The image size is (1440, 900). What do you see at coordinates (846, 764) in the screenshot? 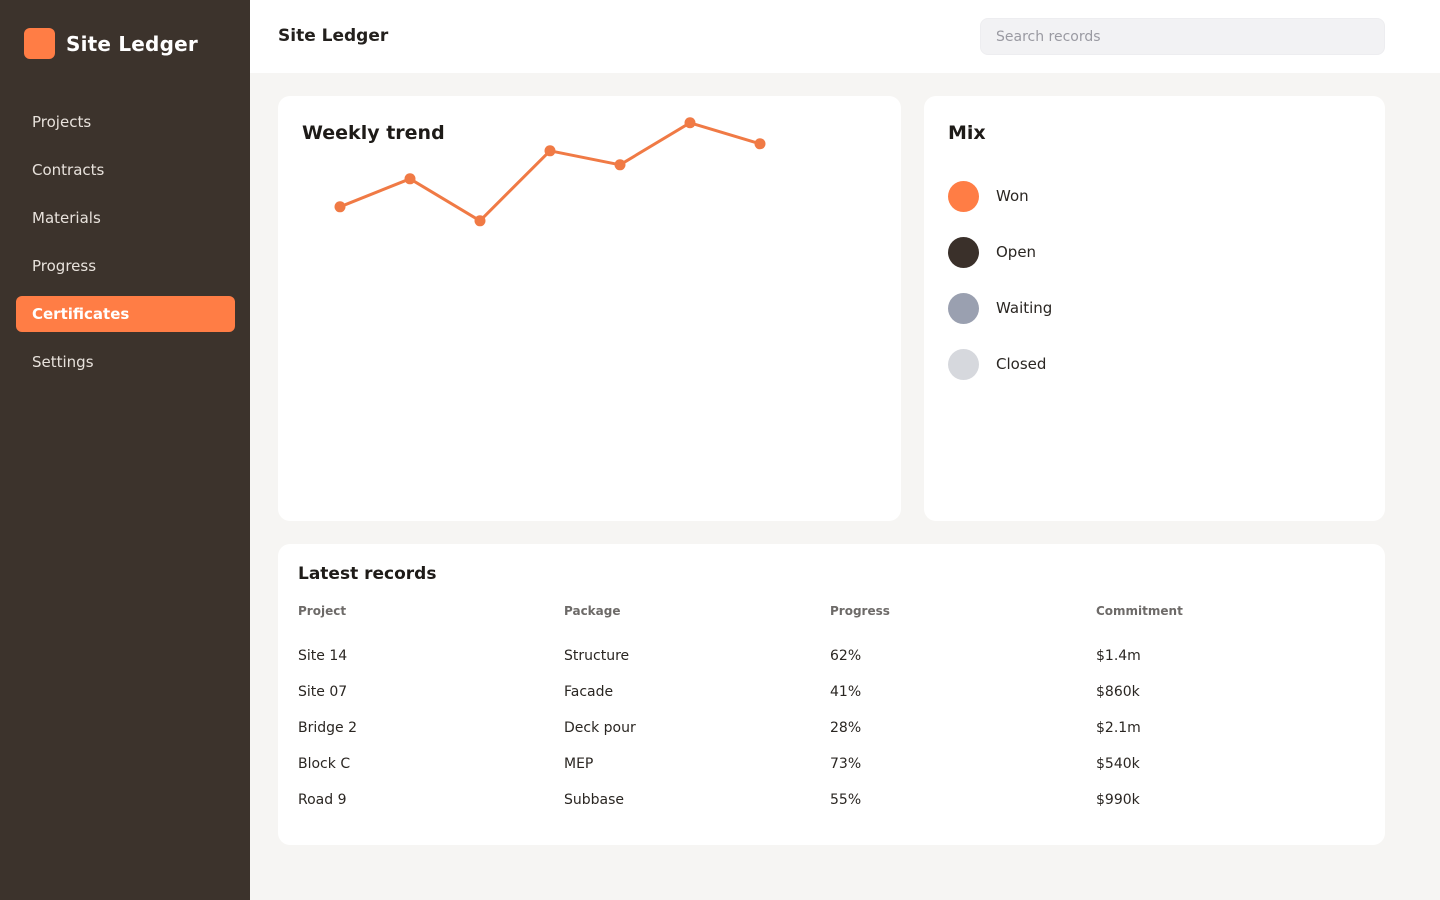
I see `cell-progress: 73%` at bounding box center [846, 764].